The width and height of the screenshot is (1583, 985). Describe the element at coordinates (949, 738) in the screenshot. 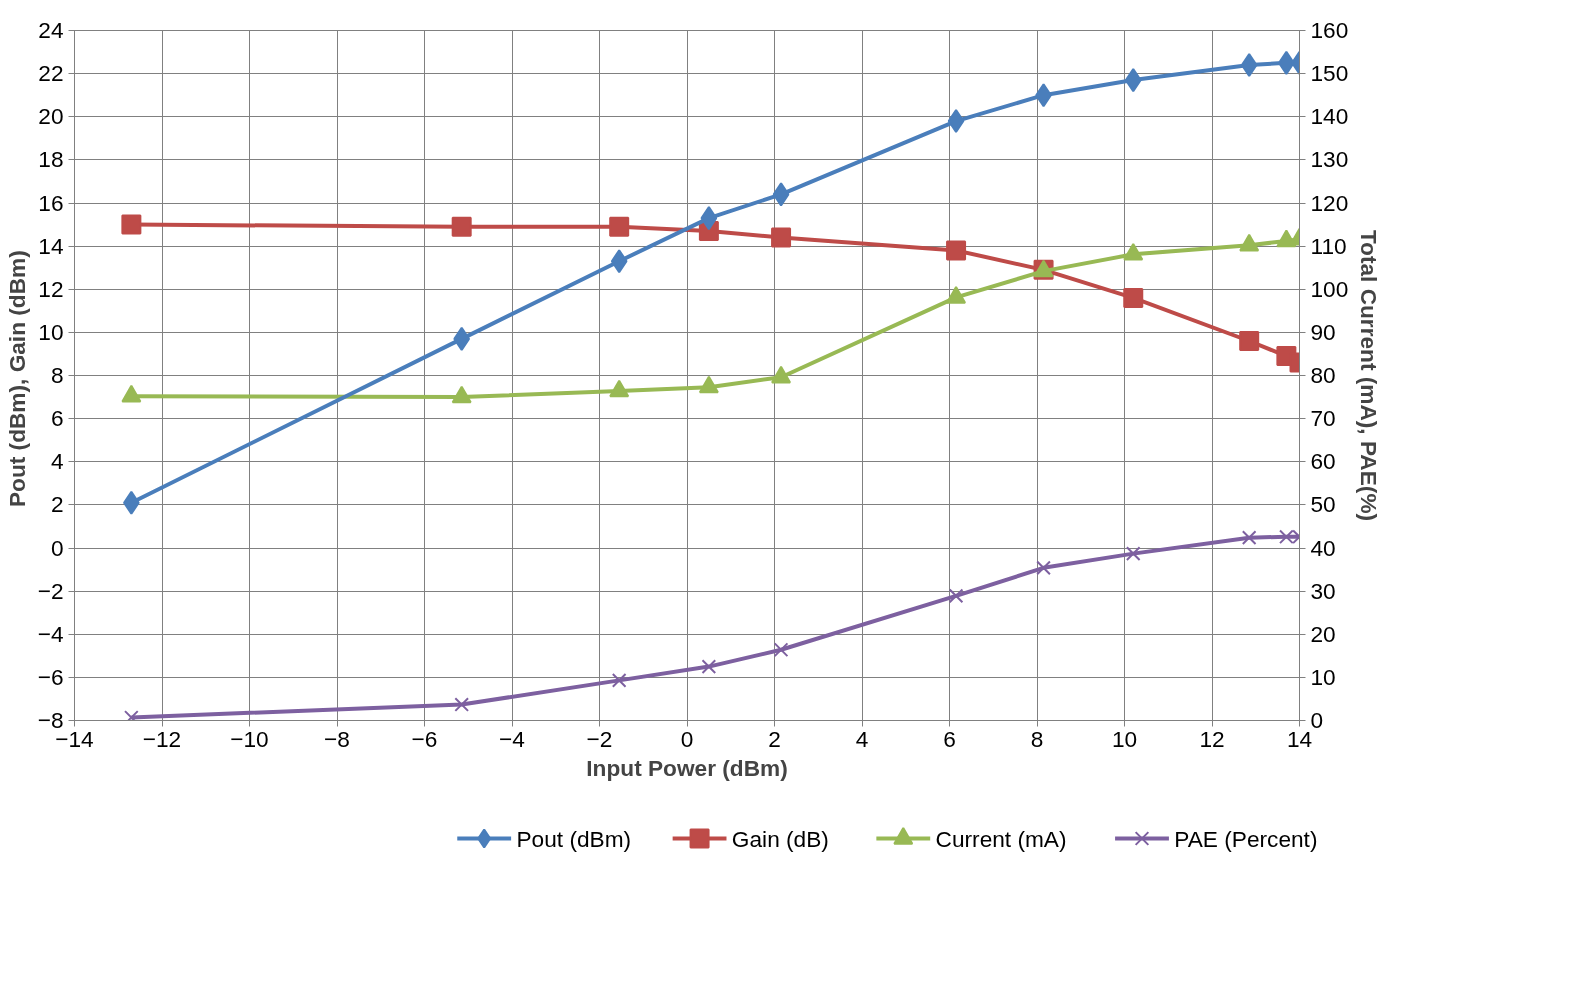

I see `x-tick-label: 6` at that location.